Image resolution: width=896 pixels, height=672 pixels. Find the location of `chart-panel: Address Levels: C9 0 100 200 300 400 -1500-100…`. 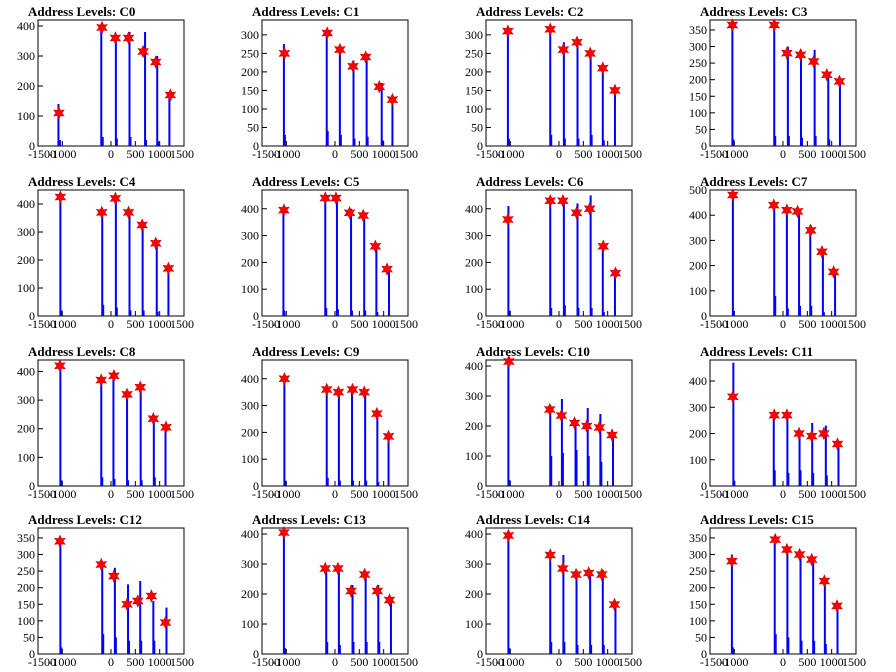

chart-panel: Address Levels: C9 0 100 200 300 400 -1500-100… is located at coordinates (329, 422).